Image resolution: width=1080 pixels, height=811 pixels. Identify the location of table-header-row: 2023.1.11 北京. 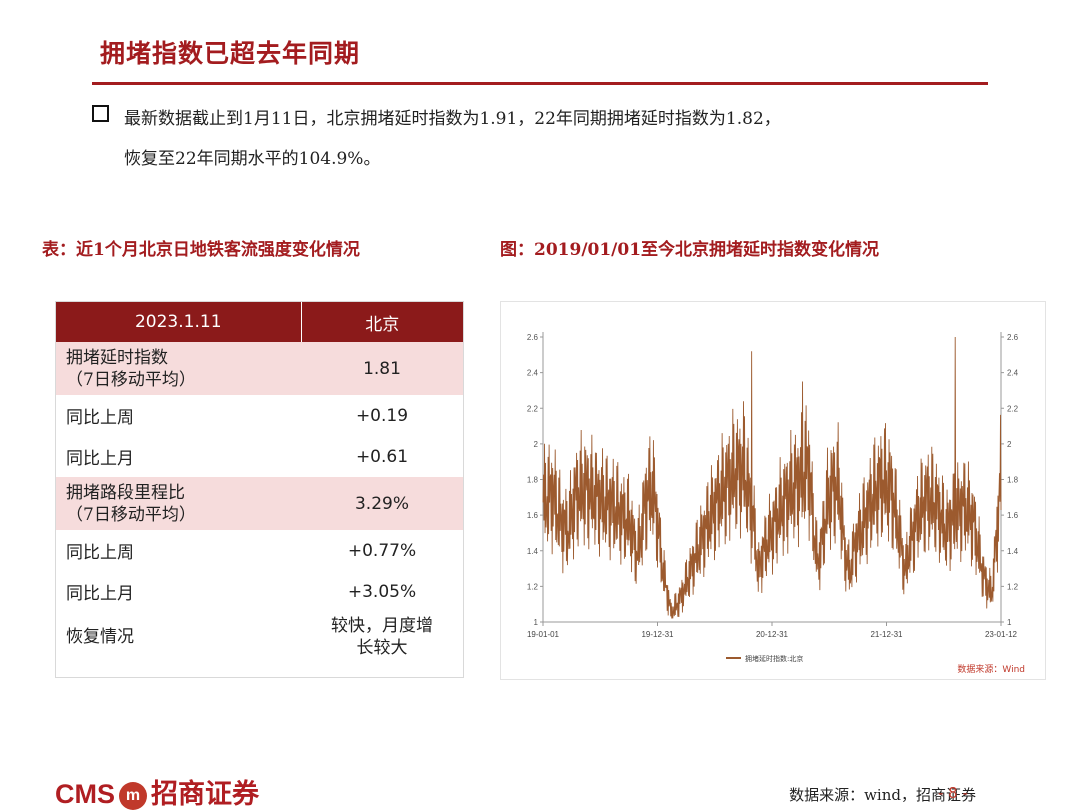
(259, 322).